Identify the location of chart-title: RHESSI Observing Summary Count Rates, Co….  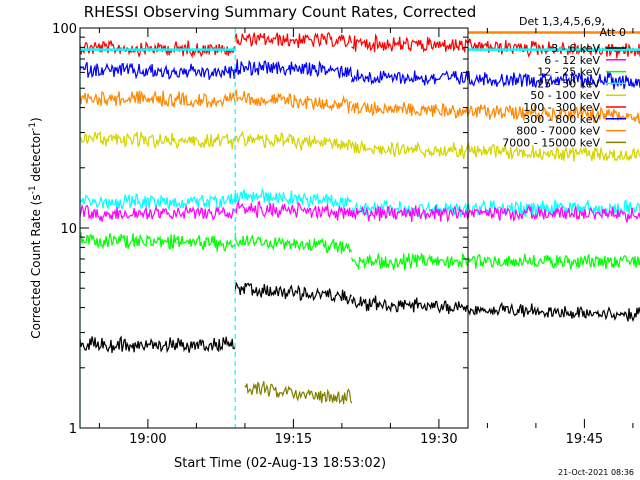
(280, 12).